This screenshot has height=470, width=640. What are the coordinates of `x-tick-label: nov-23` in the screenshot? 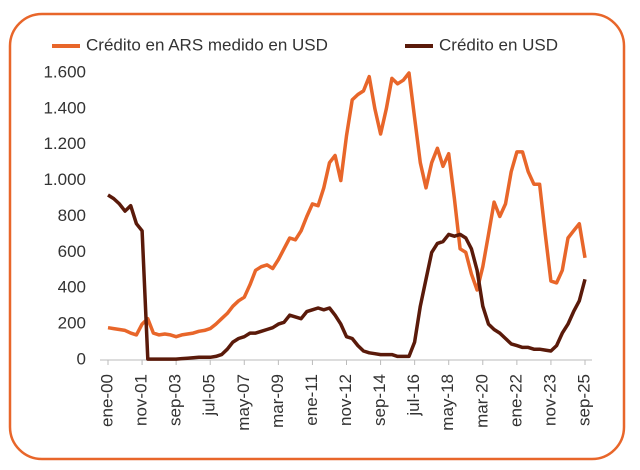 It's located at (549, 400).